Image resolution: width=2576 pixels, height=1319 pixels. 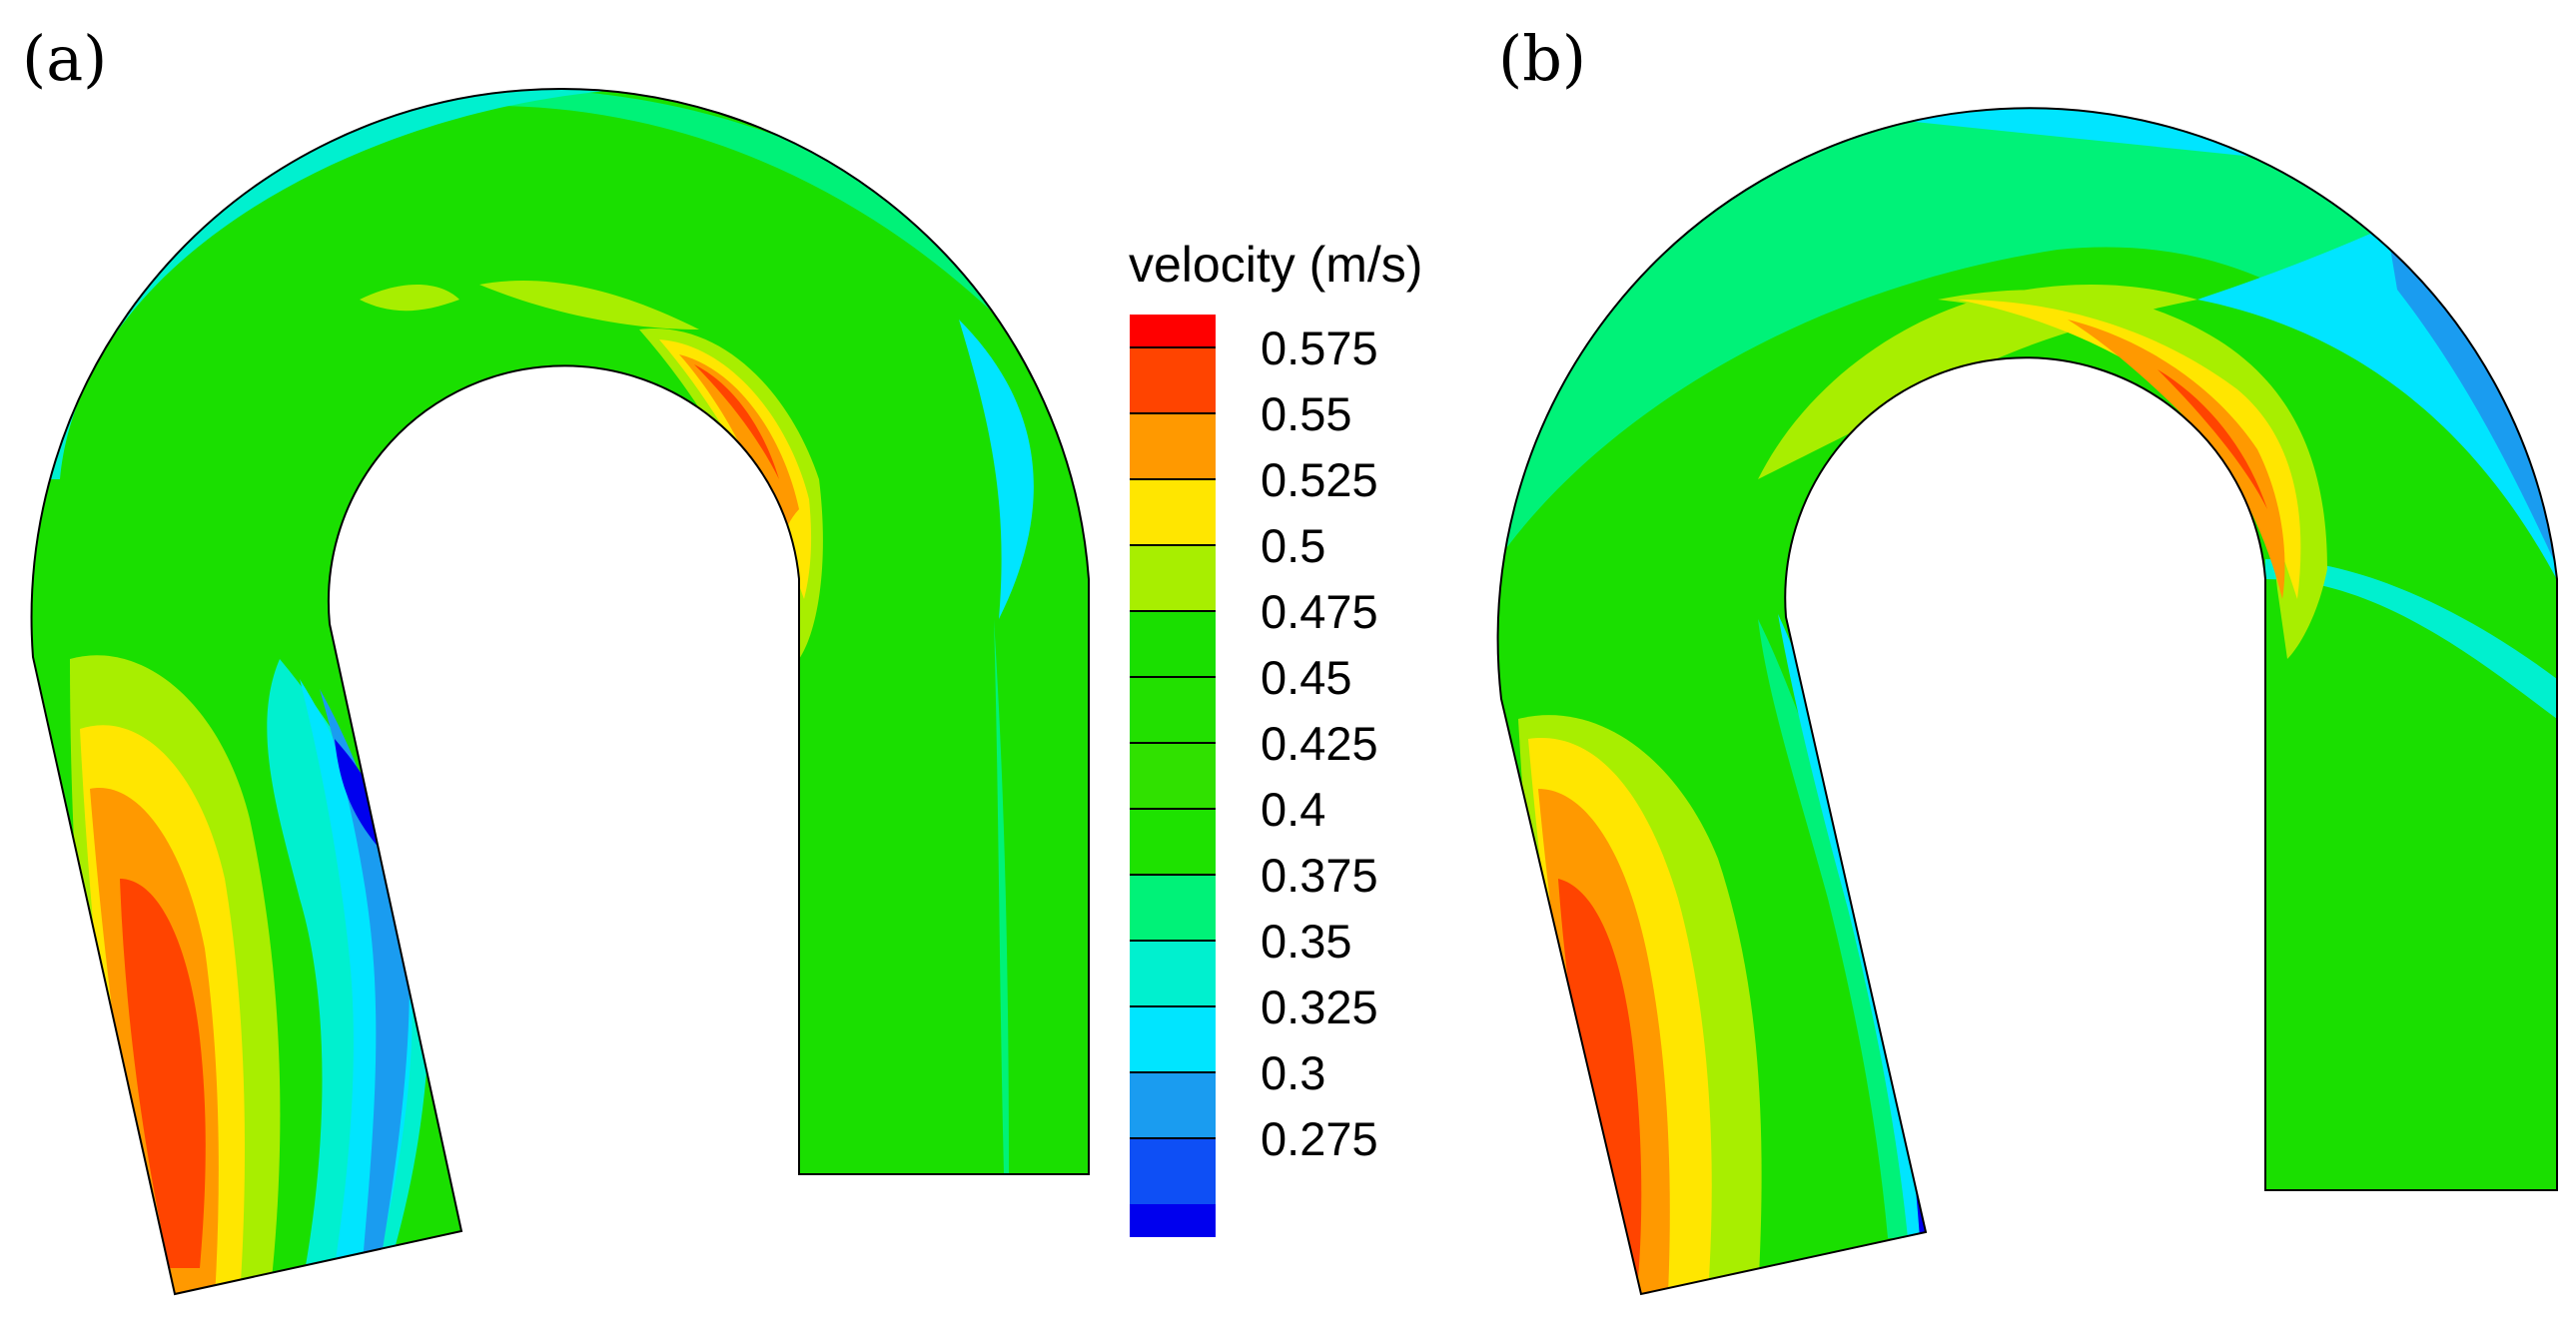 I want to click on legend-tick-label: 0.525, so click(x=1319, y=479).